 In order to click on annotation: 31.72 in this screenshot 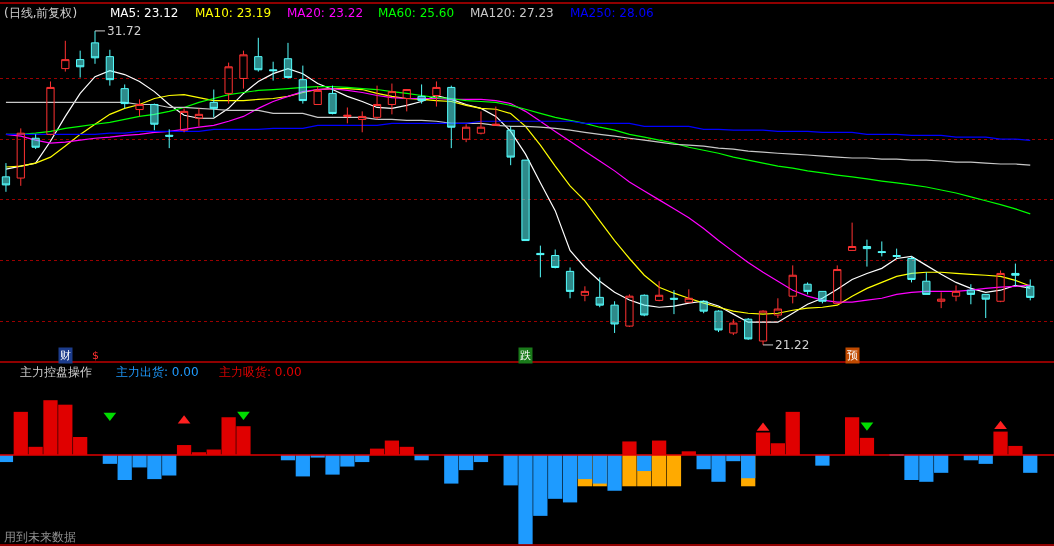, I will do `click(124, 31)`.